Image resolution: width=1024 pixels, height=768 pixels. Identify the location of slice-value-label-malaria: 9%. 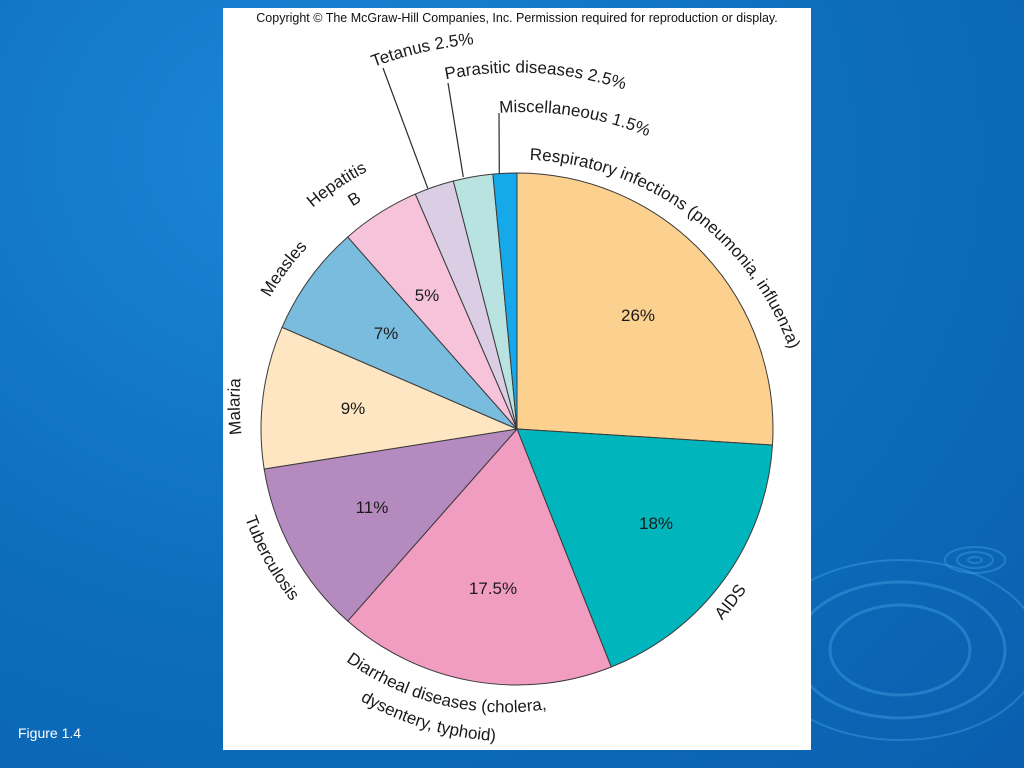
(353, 408).